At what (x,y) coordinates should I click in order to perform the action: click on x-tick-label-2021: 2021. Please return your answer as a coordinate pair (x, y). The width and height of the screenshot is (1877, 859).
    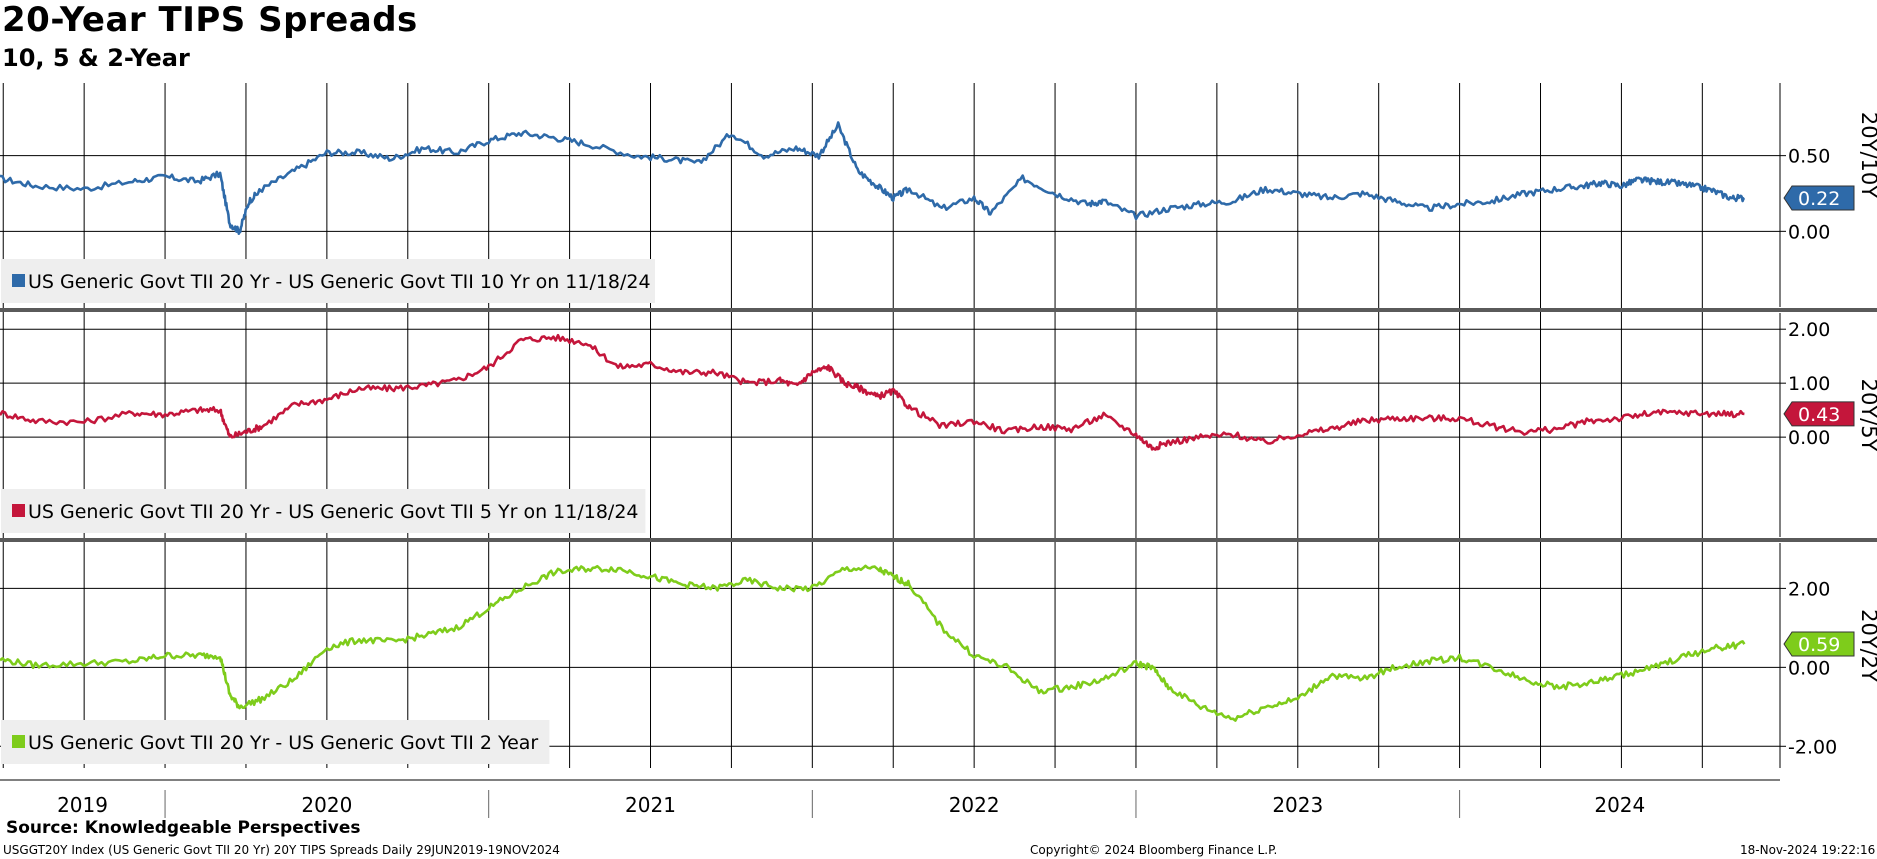
    Looking at the image, I should click on (650, 805).